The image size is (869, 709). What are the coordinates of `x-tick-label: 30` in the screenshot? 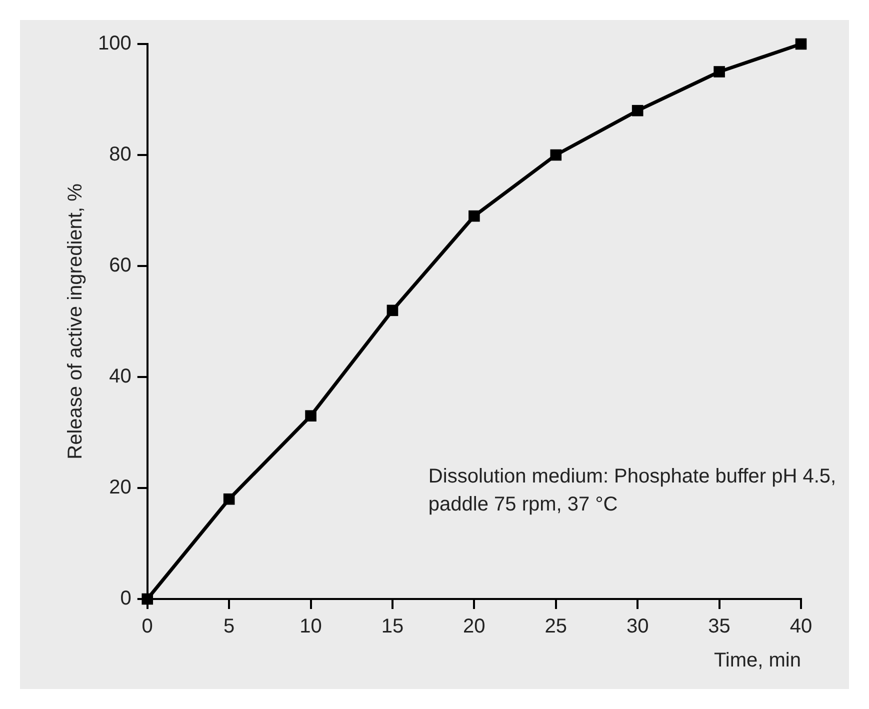 It's located at (637, 627).